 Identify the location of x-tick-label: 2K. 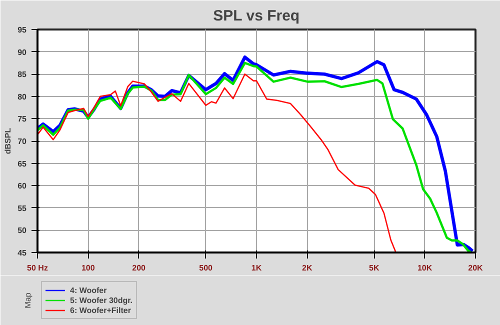
(307, 268).